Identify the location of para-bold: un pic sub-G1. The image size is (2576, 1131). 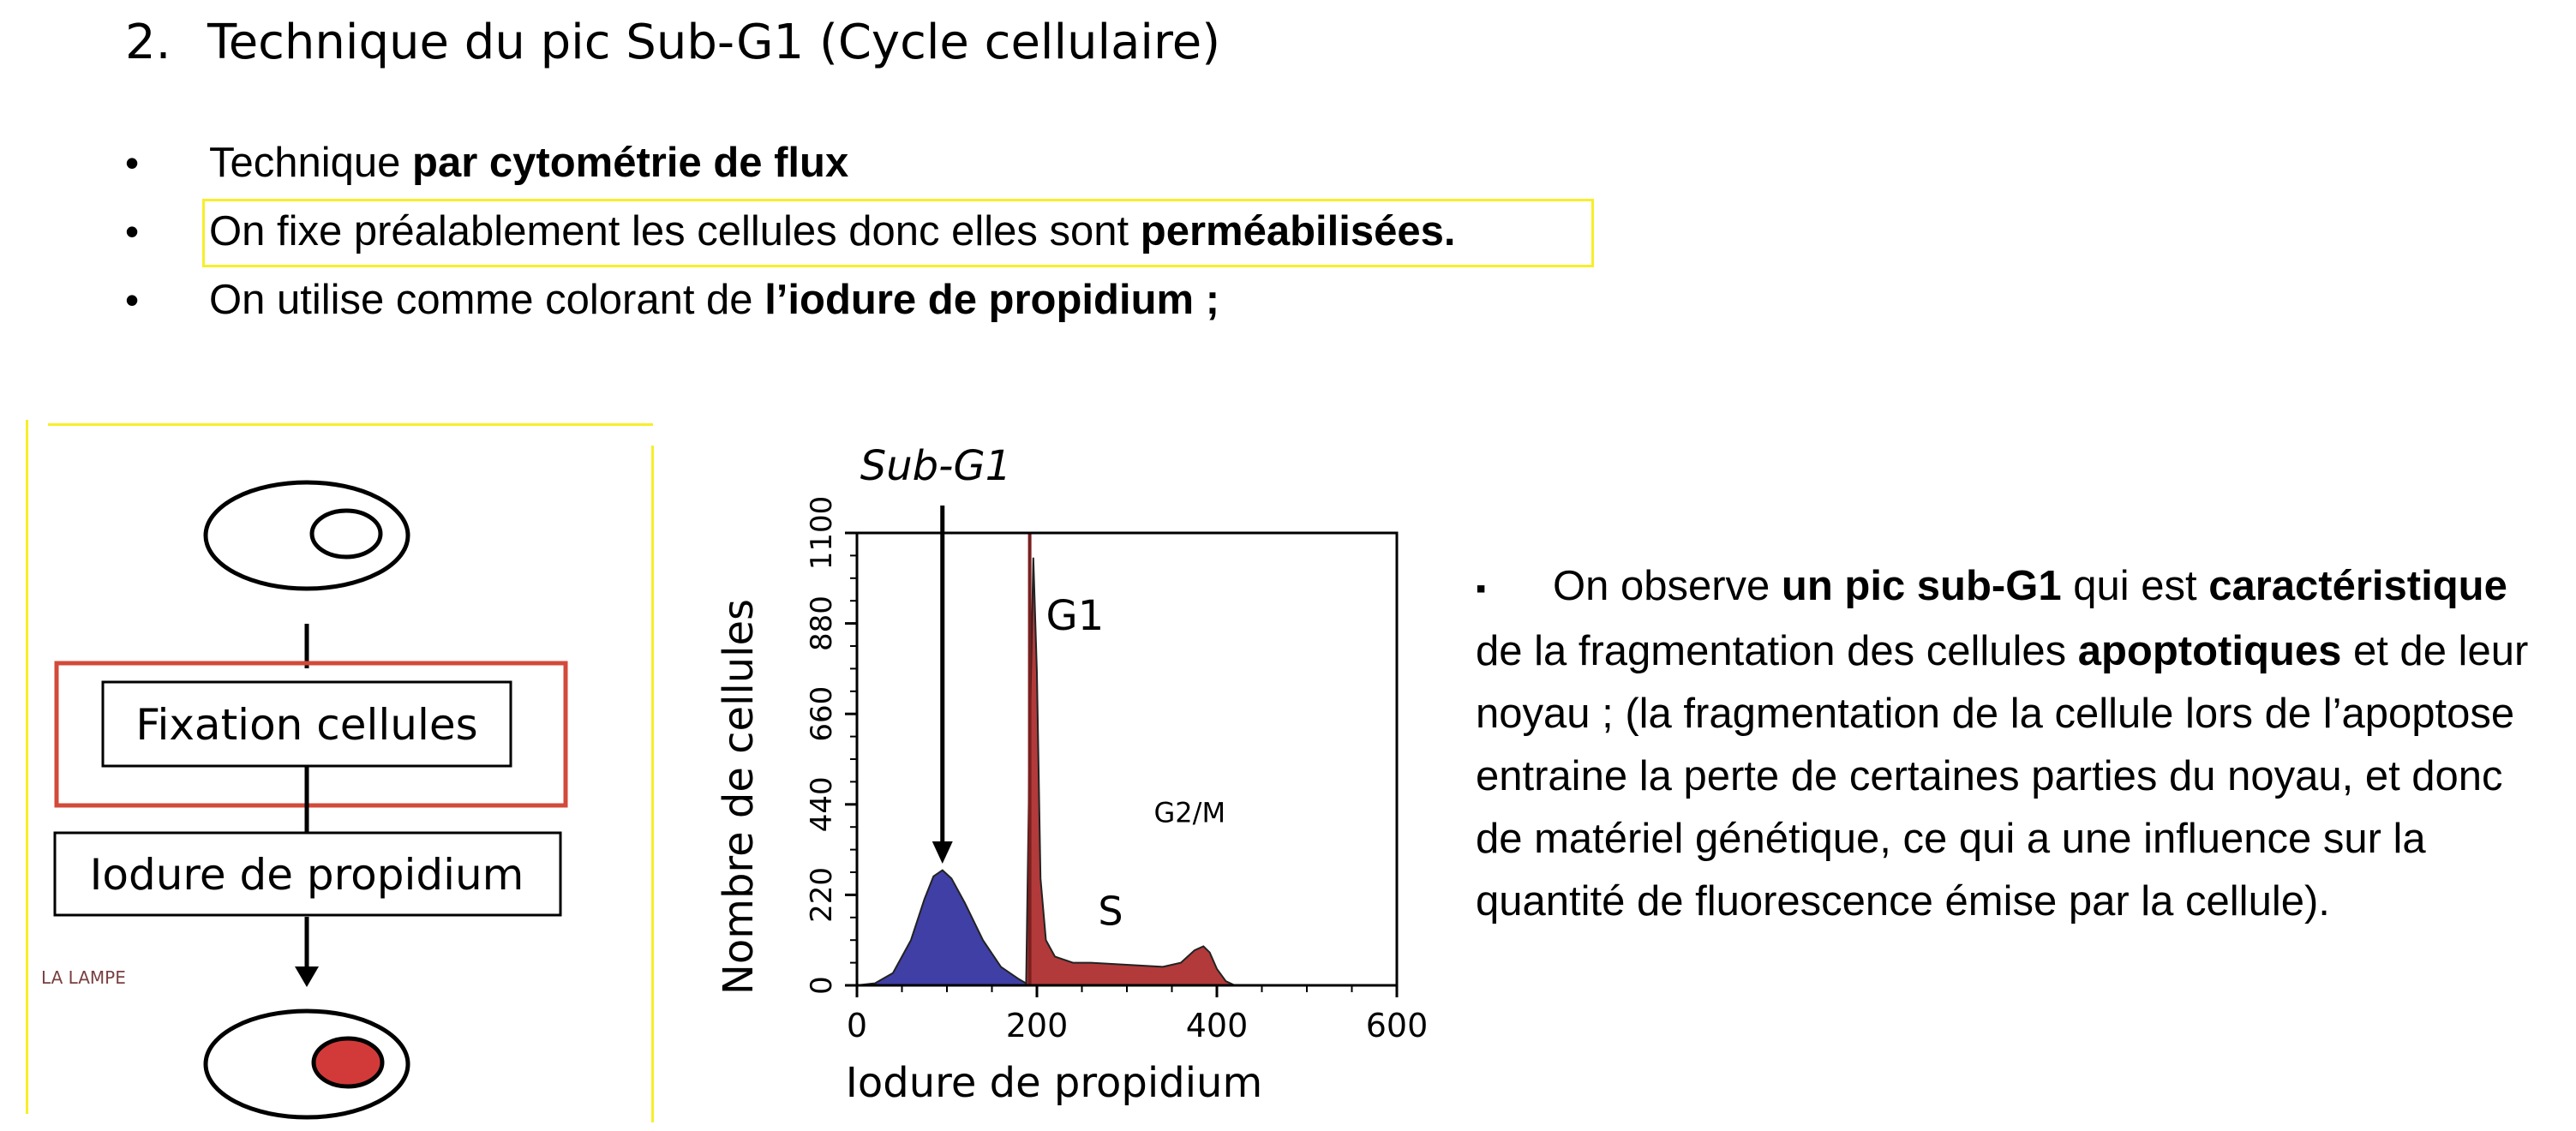
(1921, 586).